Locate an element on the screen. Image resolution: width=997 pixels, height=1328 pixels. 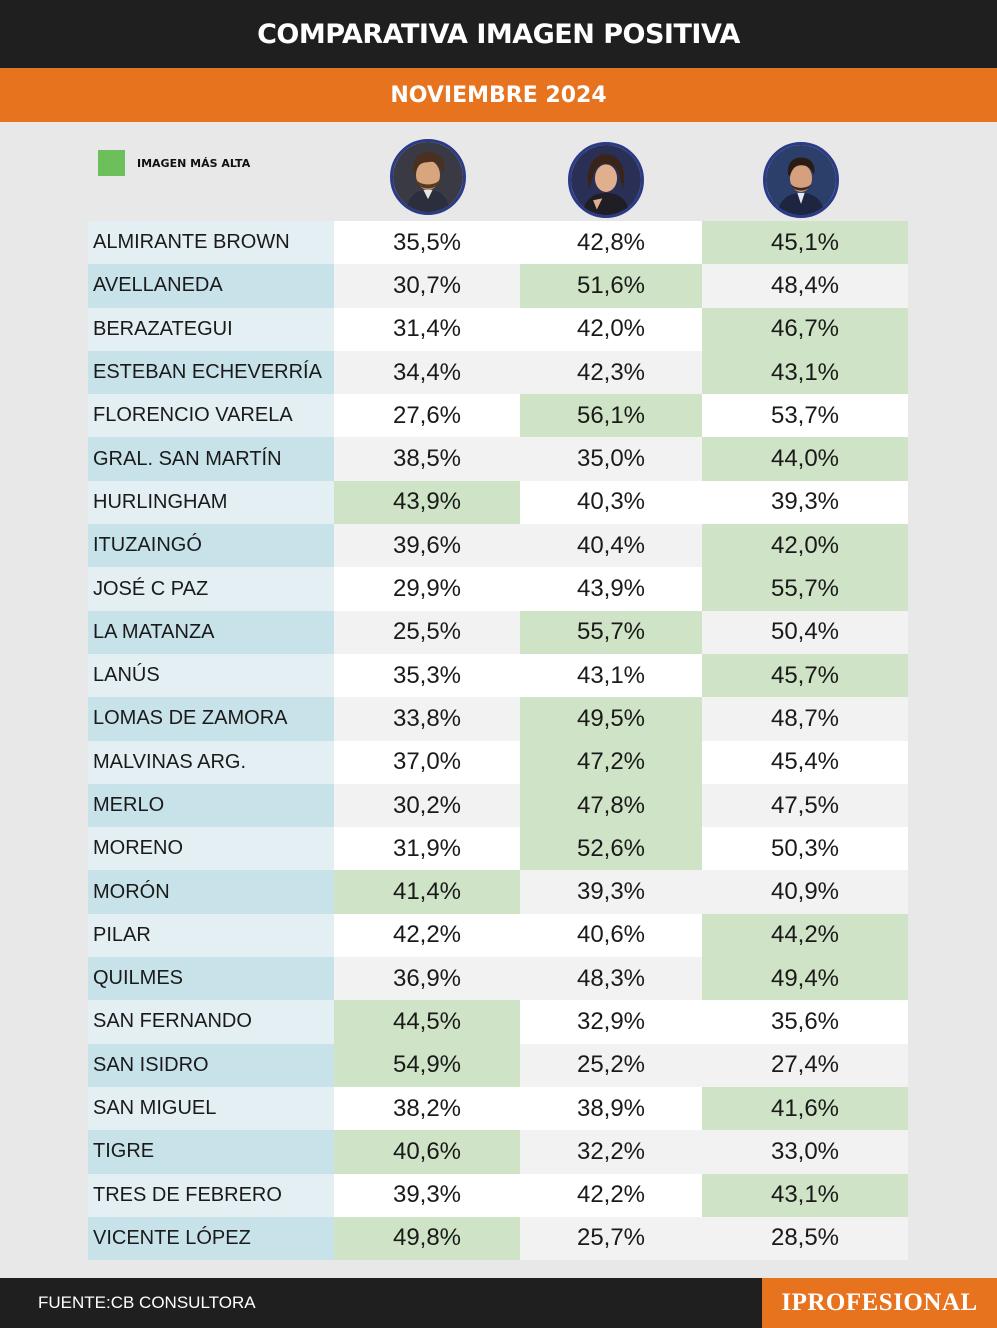
municipality-name: FLORENCIO VARELA is located at coordinates (211, 416).